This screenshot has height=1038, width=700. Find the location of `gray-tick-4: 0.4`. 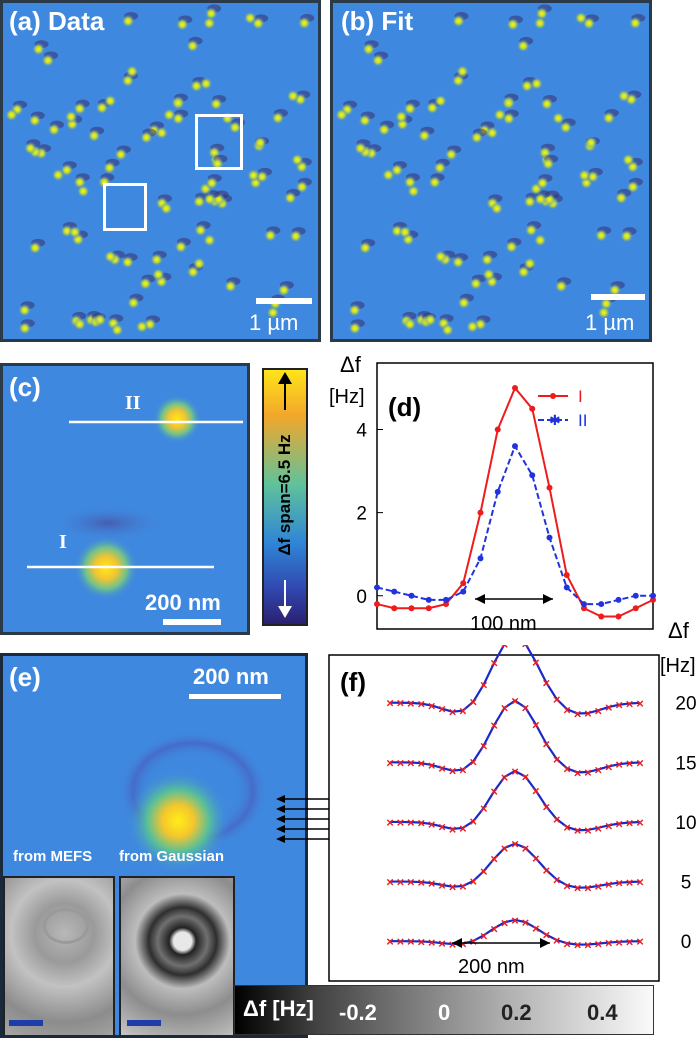

gray-tick-4: 0.4 is located at coordinates (602, 1012).